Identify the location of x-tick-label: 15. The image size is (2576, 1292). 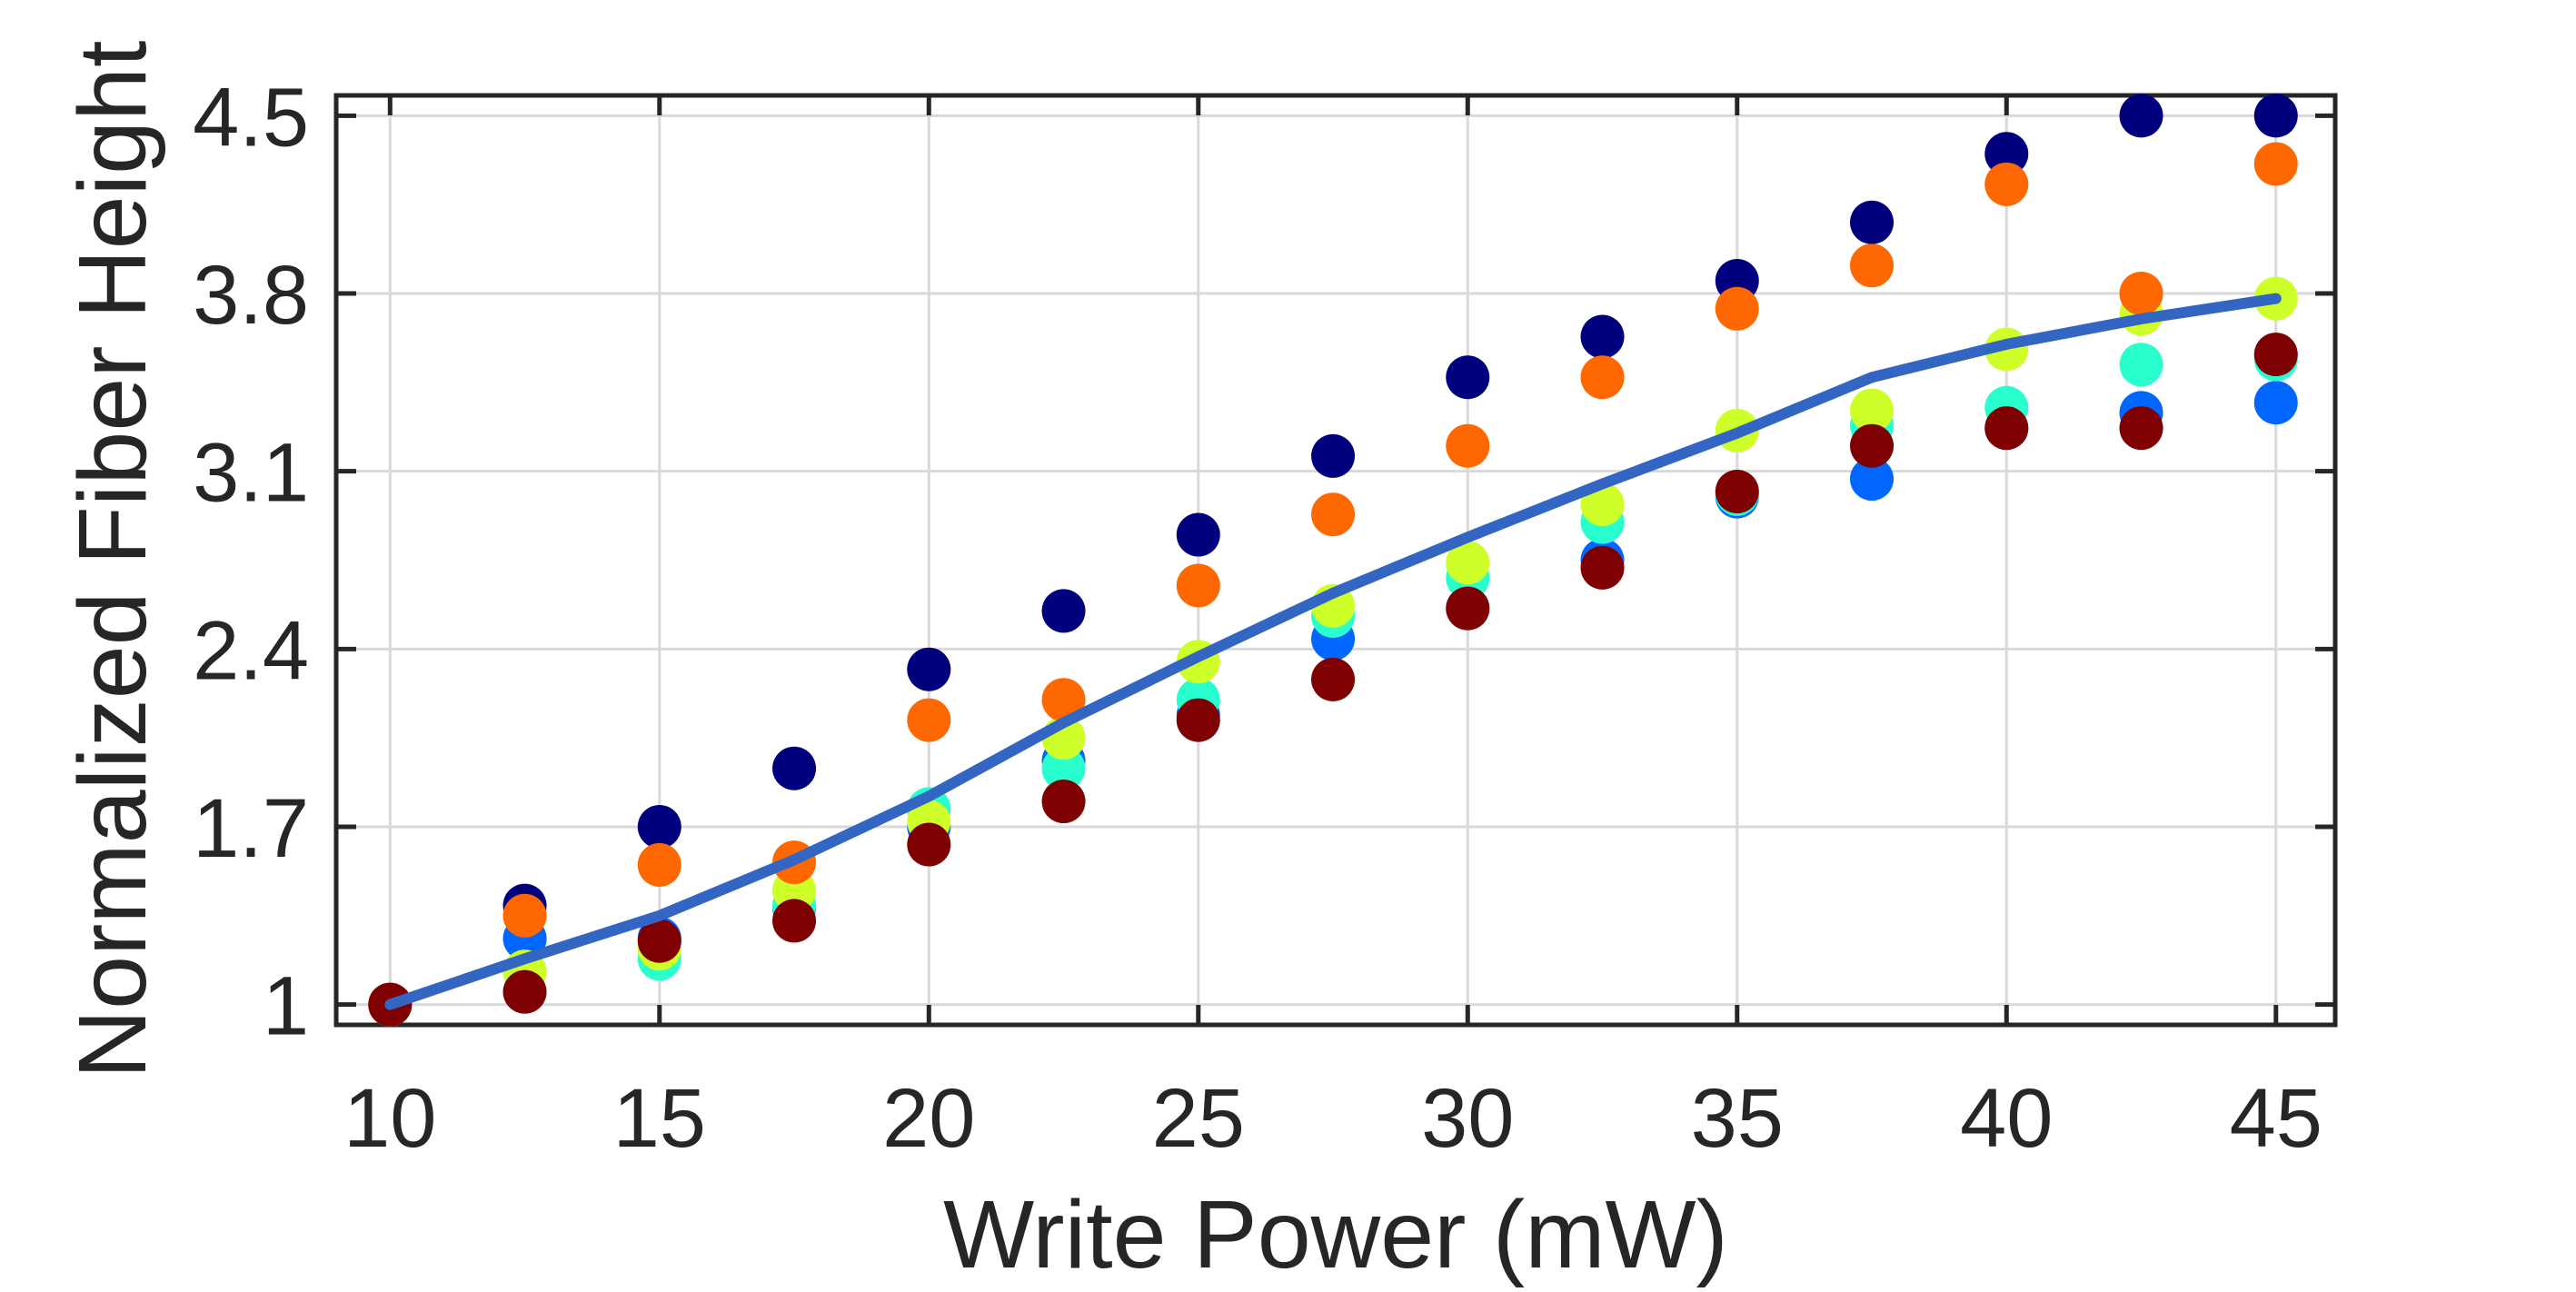
(659, 1118).